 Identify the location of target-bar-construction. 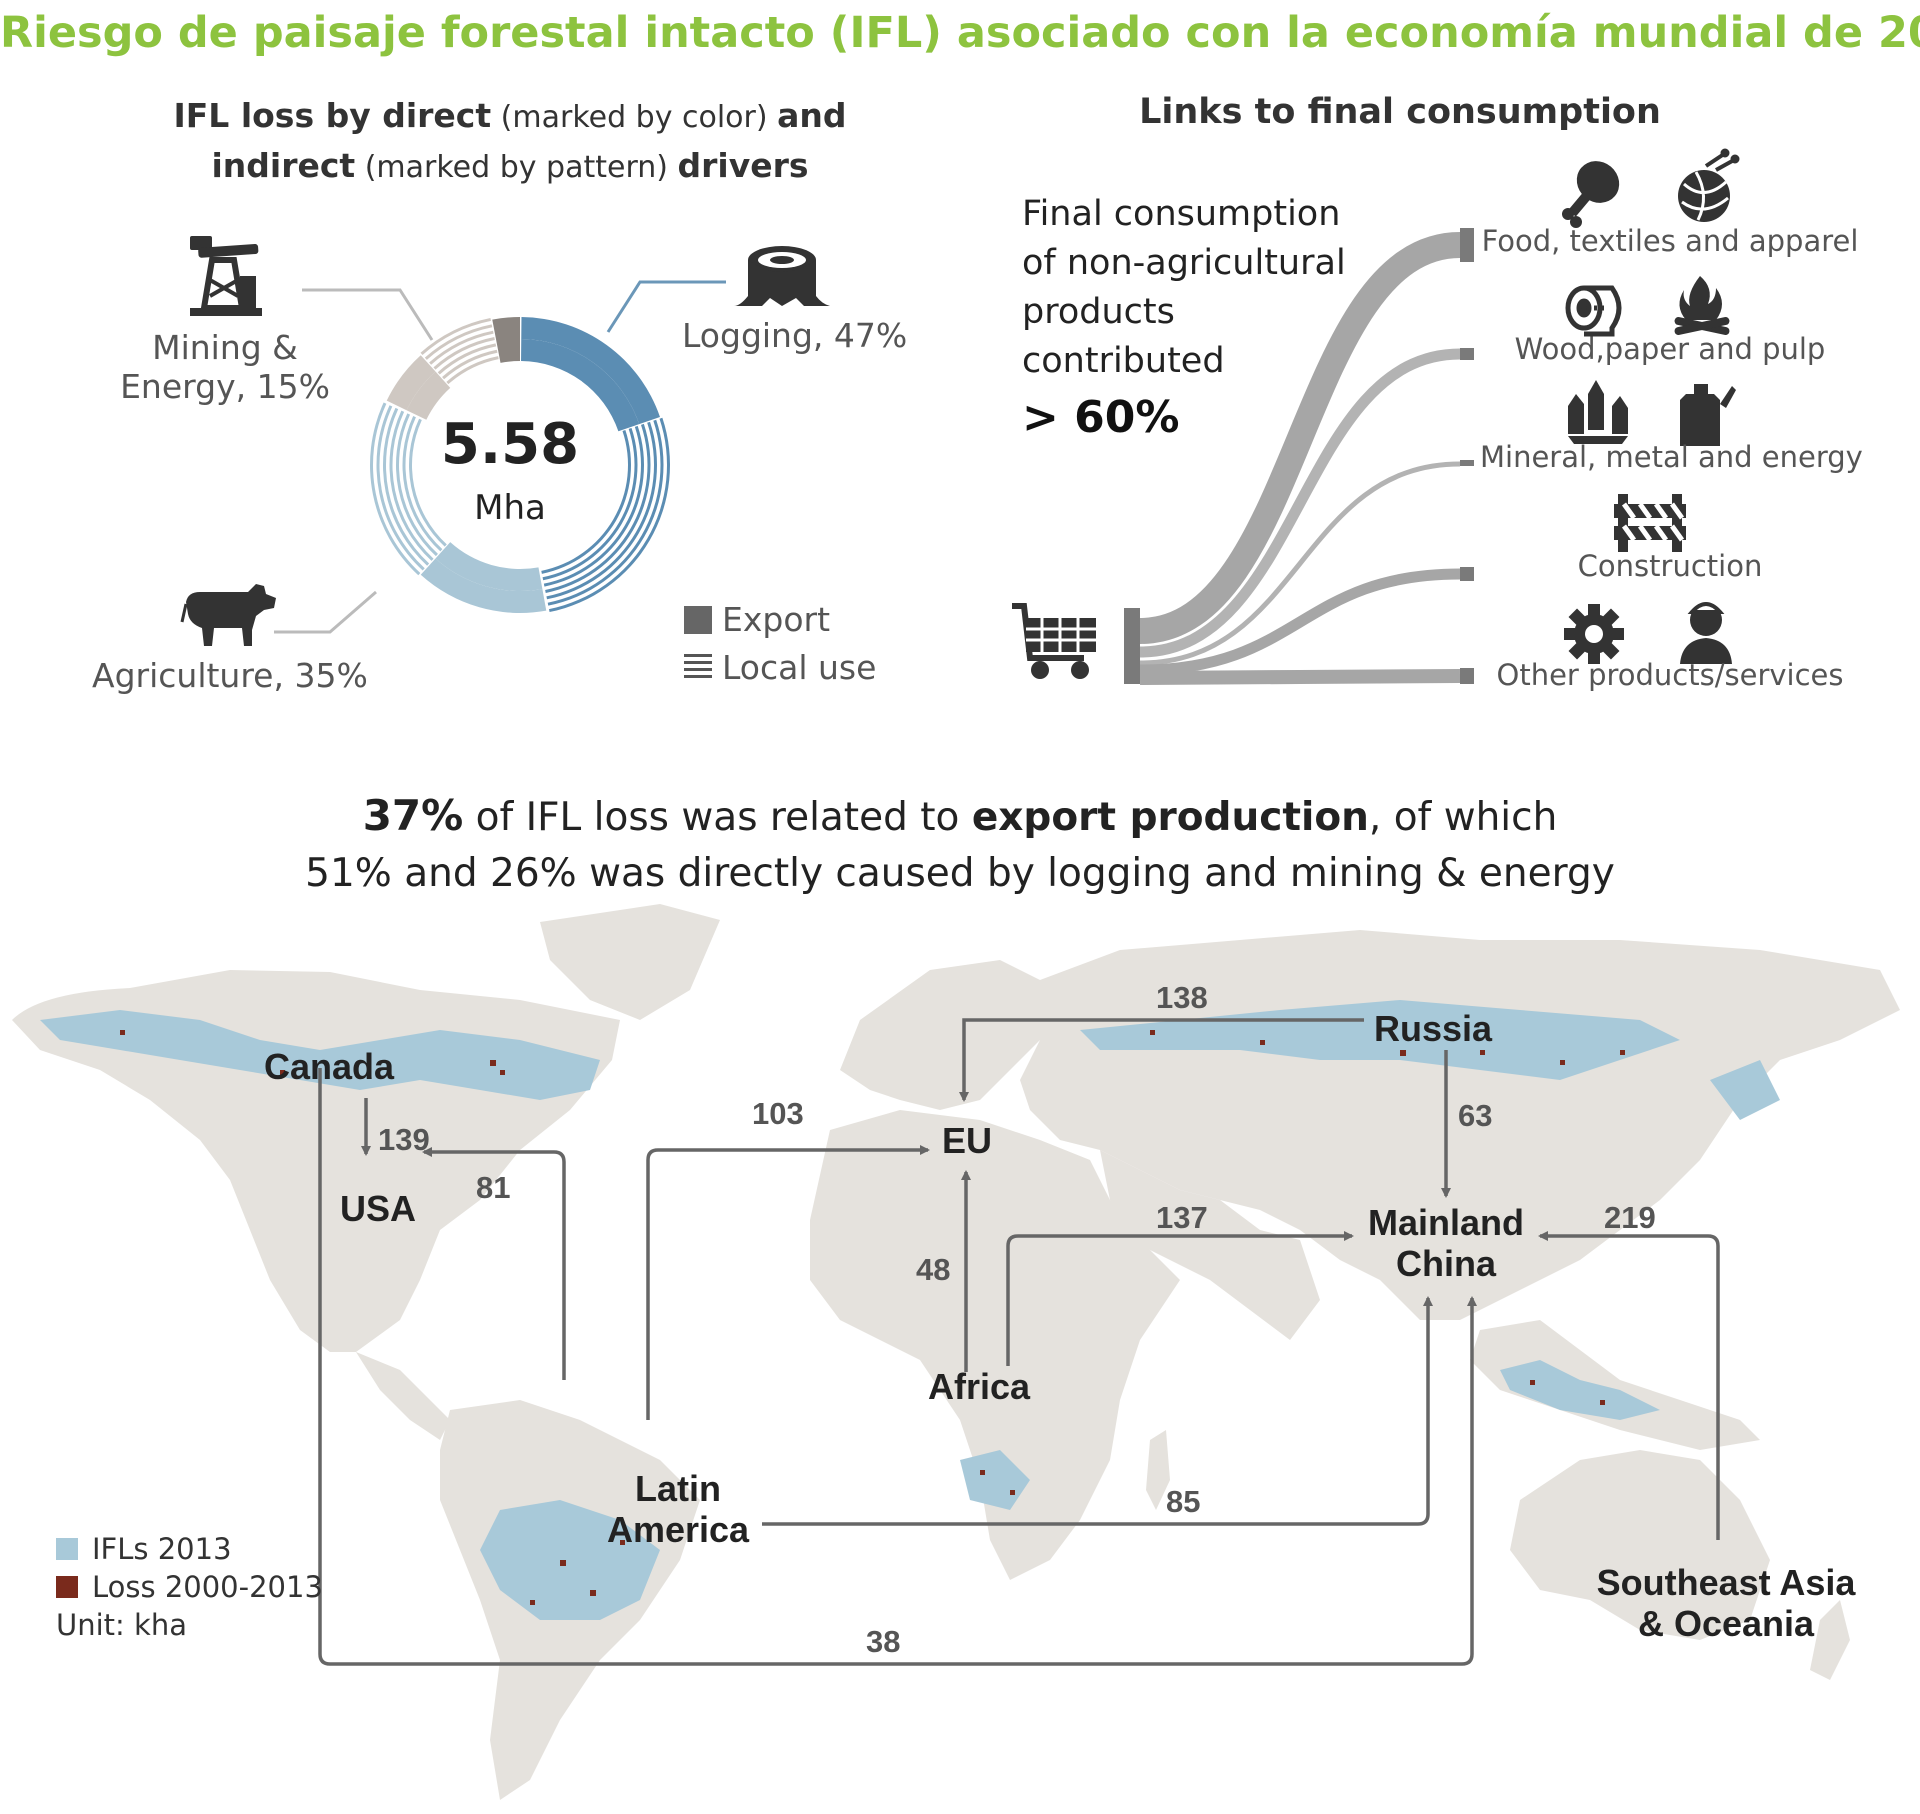
(1467, 574).